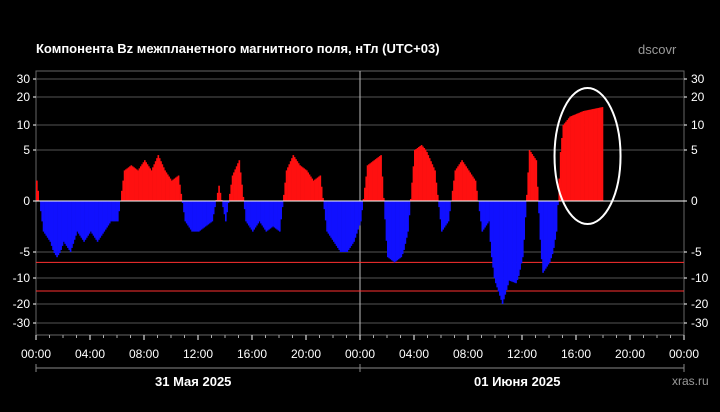 The height and width of the screenshot is (412, 720). What do you see at coordinates (36, 354) in the screenshot?
I see `x-tick-label: 00:00` at bounding box center [36, 354].